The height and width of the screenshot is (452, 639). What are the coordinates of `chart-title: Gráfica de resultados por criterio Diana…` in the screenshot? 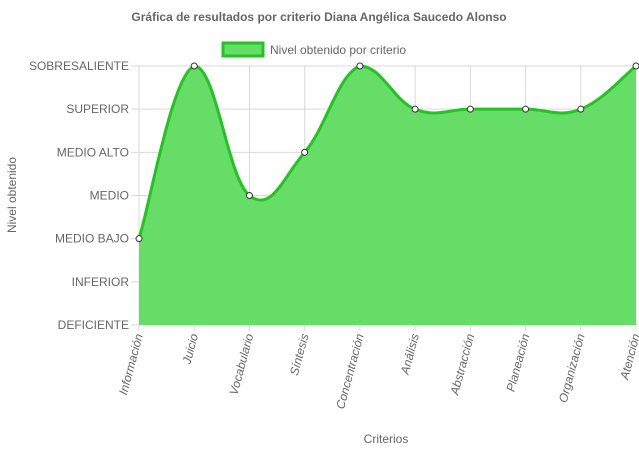 It's located at (318, 17).